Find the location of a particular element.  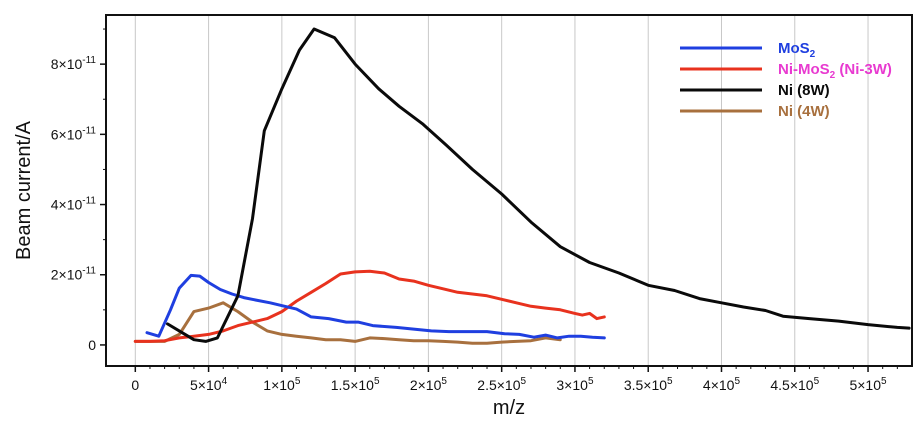

legend-label: Ni (4W) is located at coordinates (804, 111).